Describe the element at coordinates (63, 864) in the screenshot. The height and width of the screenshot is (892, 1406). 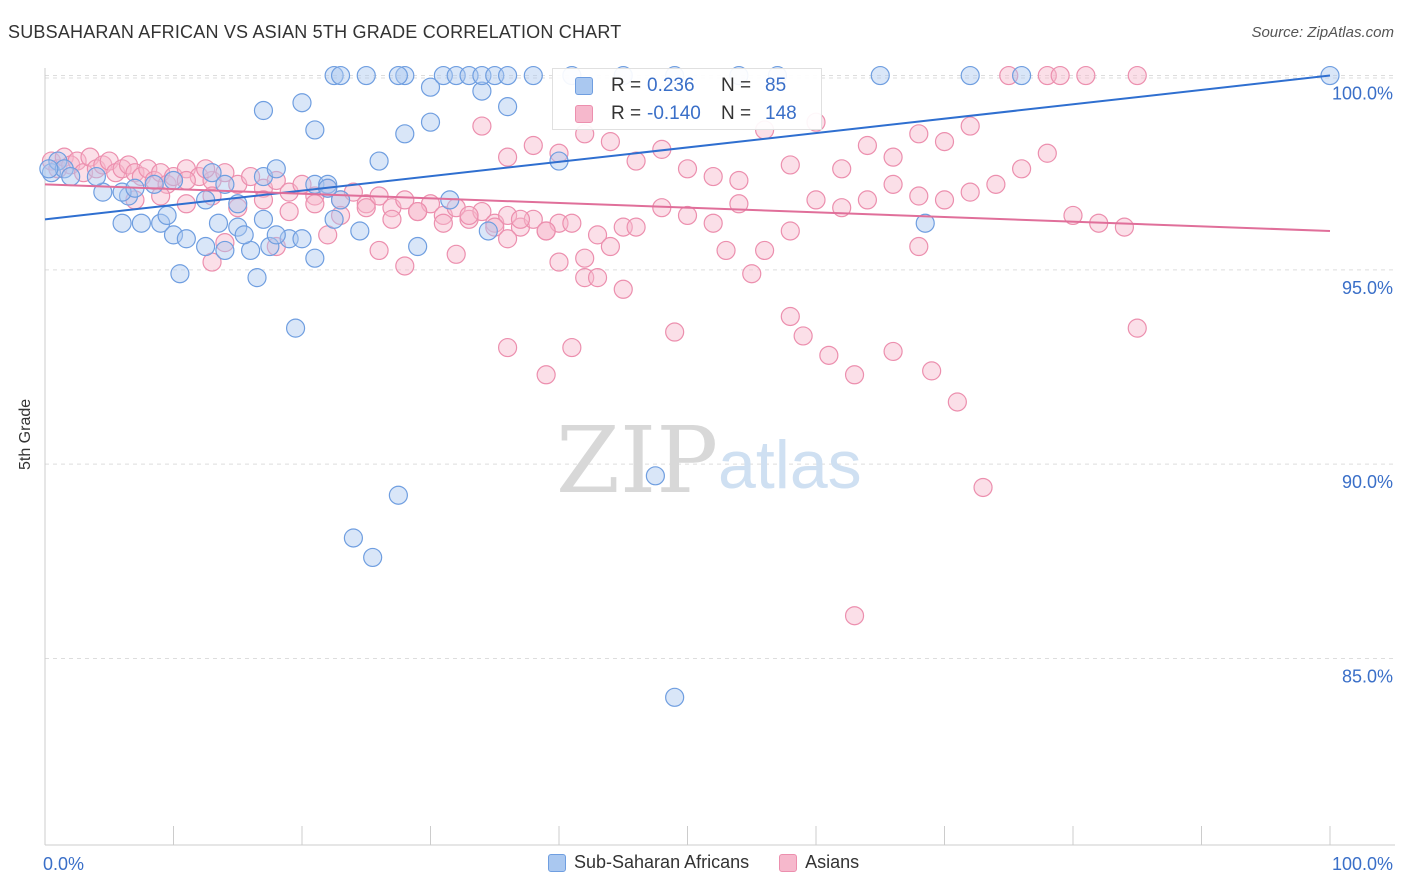
I see `x-tick-label: 0.0%` at that location.